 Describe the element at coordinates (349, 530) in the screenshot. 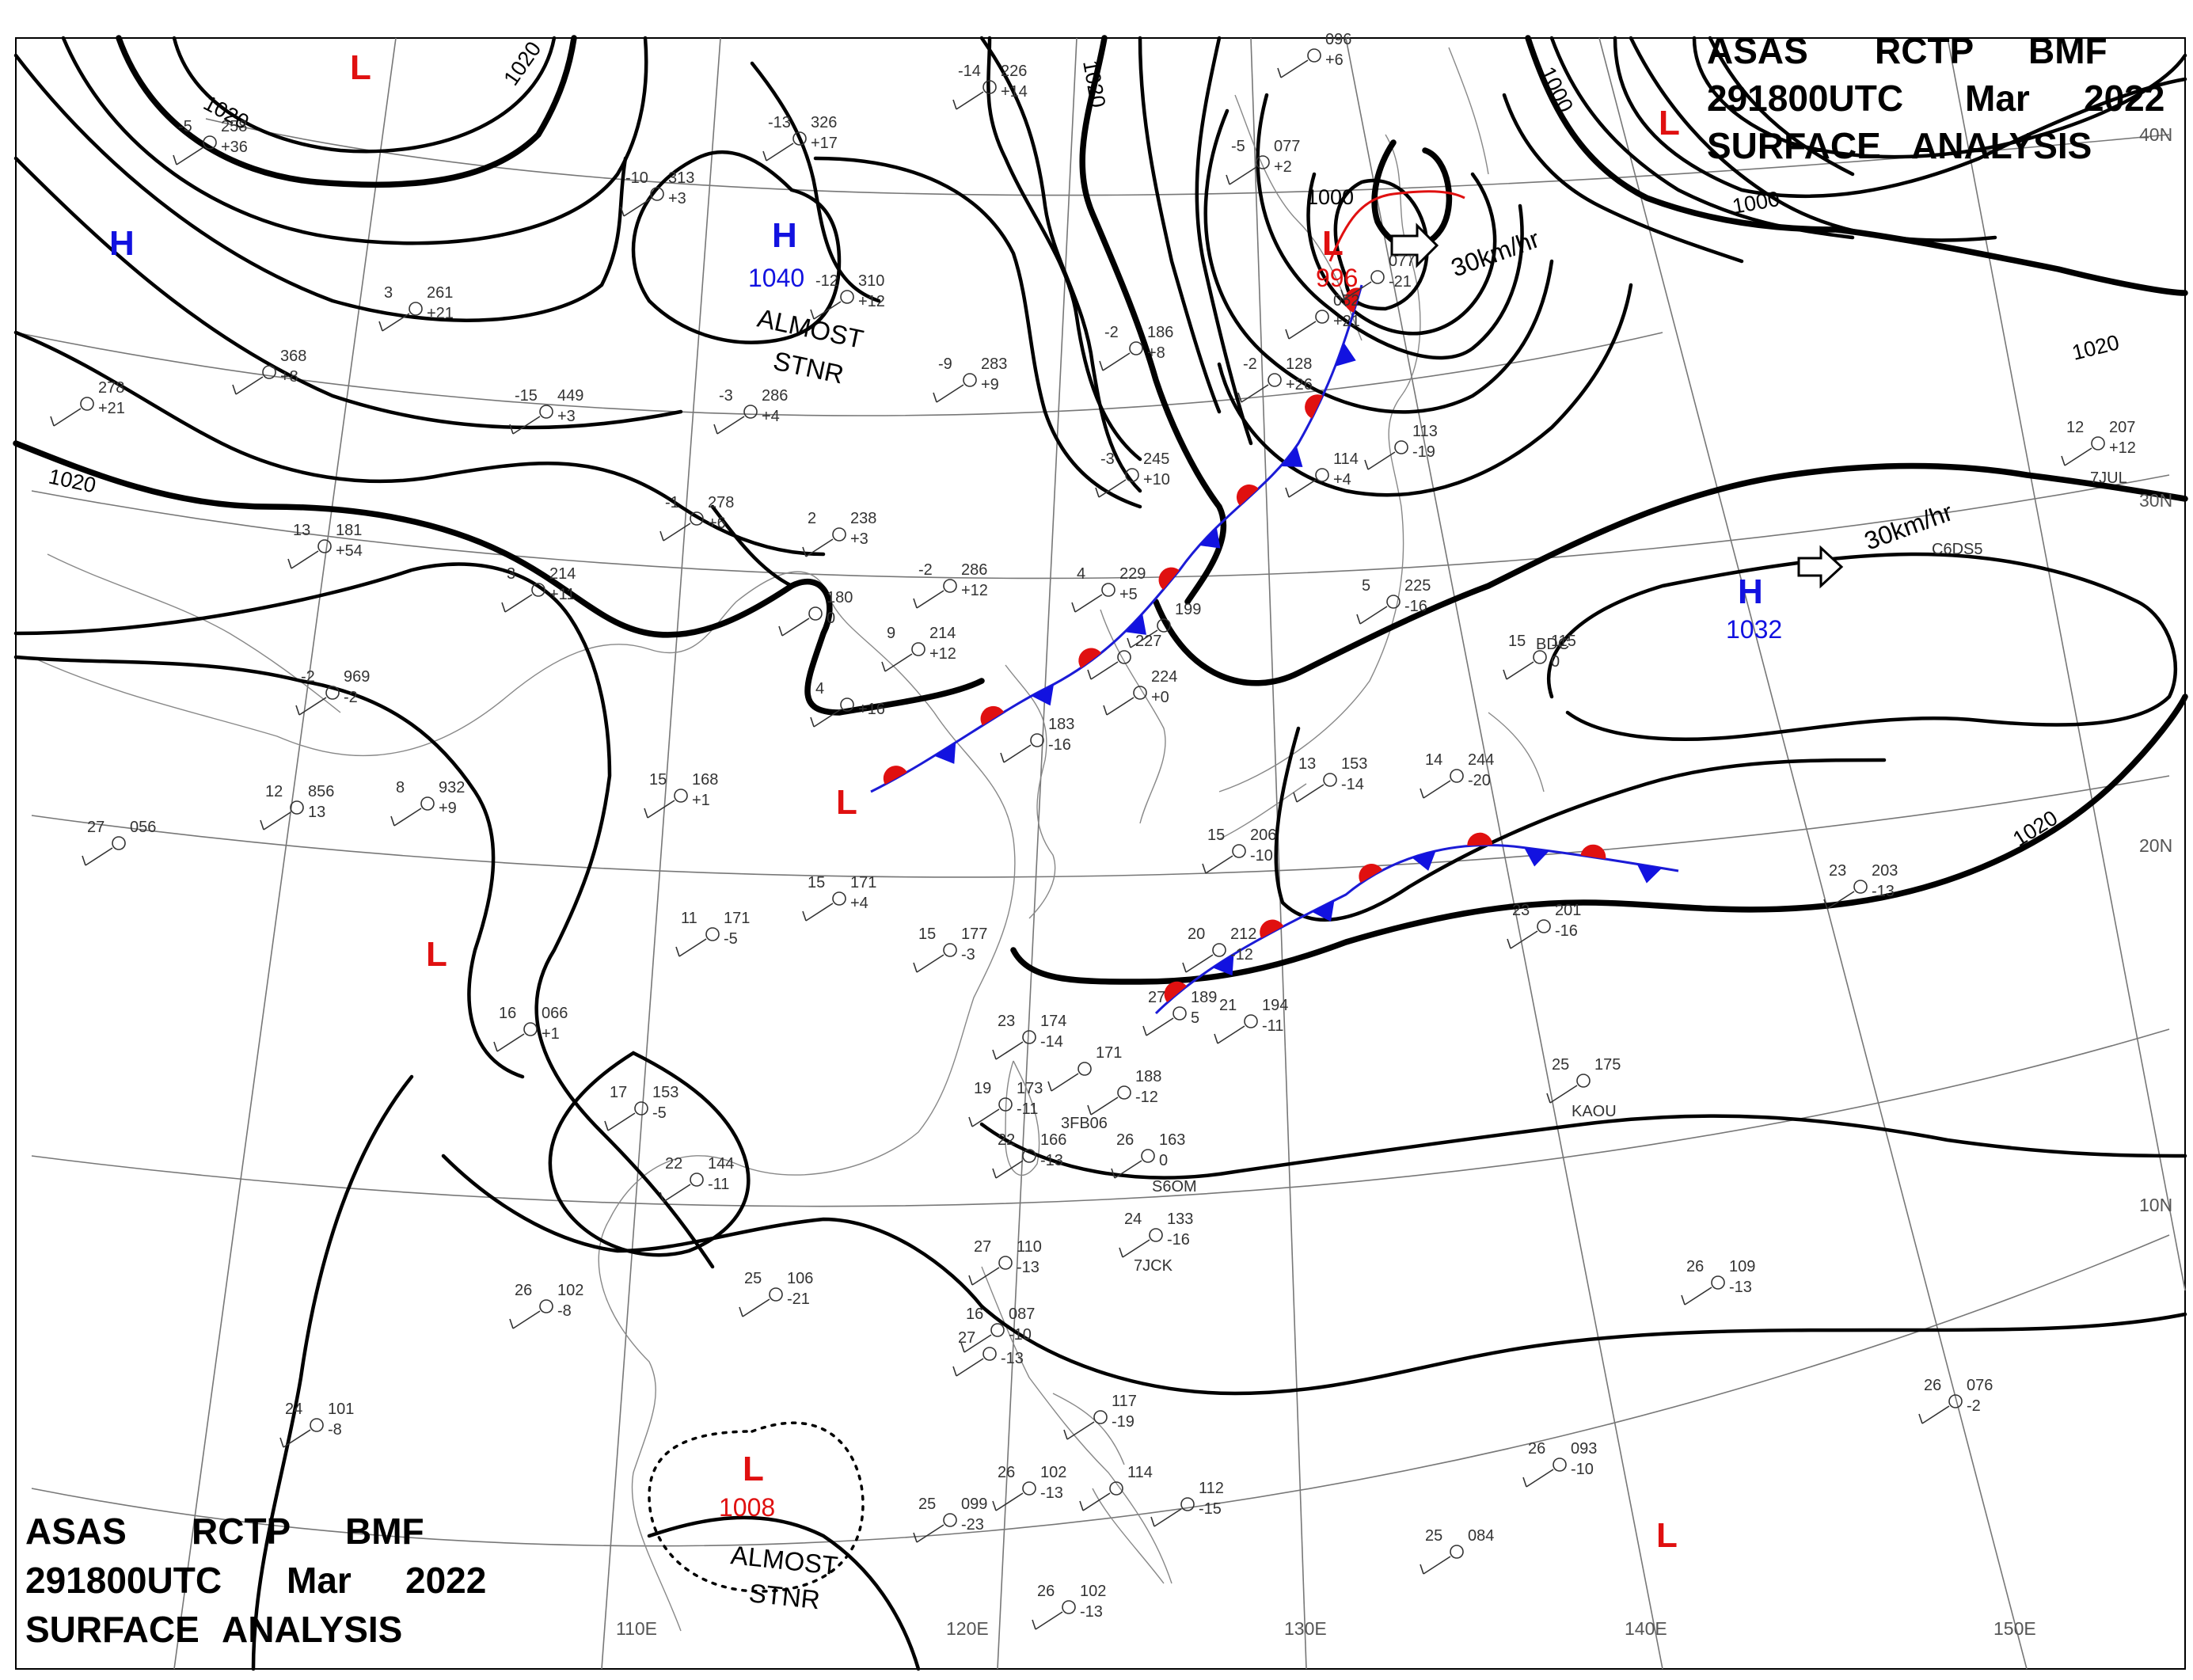

I see `station-pressure: 181` at that location.